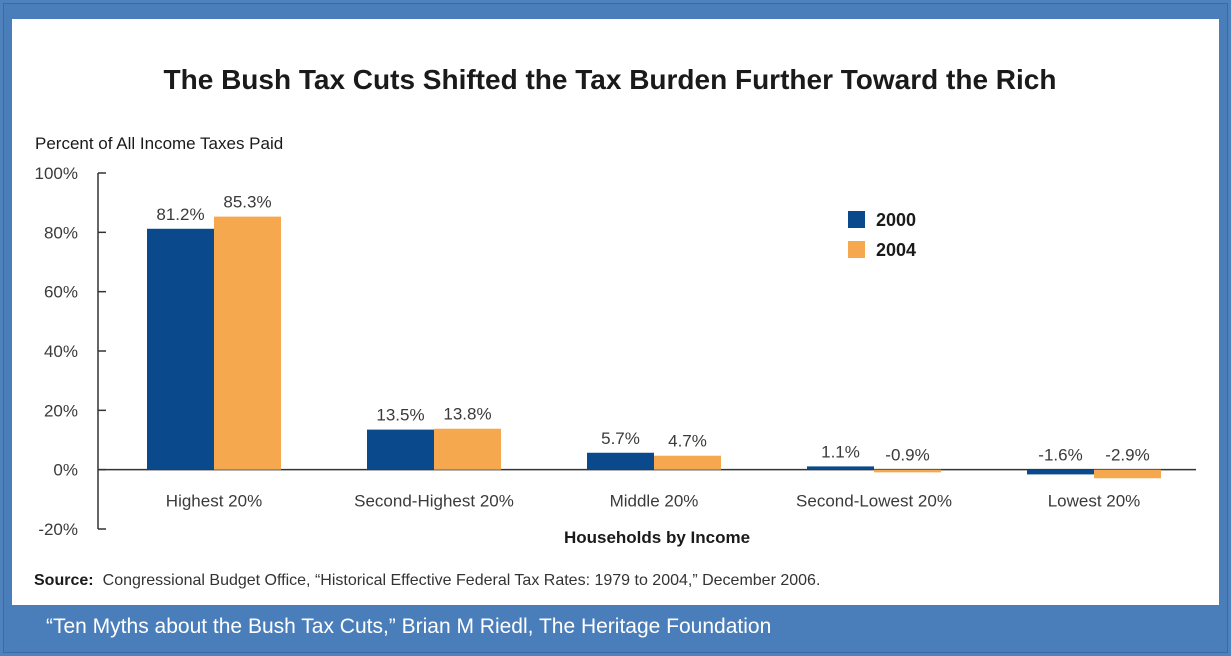  I want to click on x-category-label: Lowest 20%, so click(1094, 501).